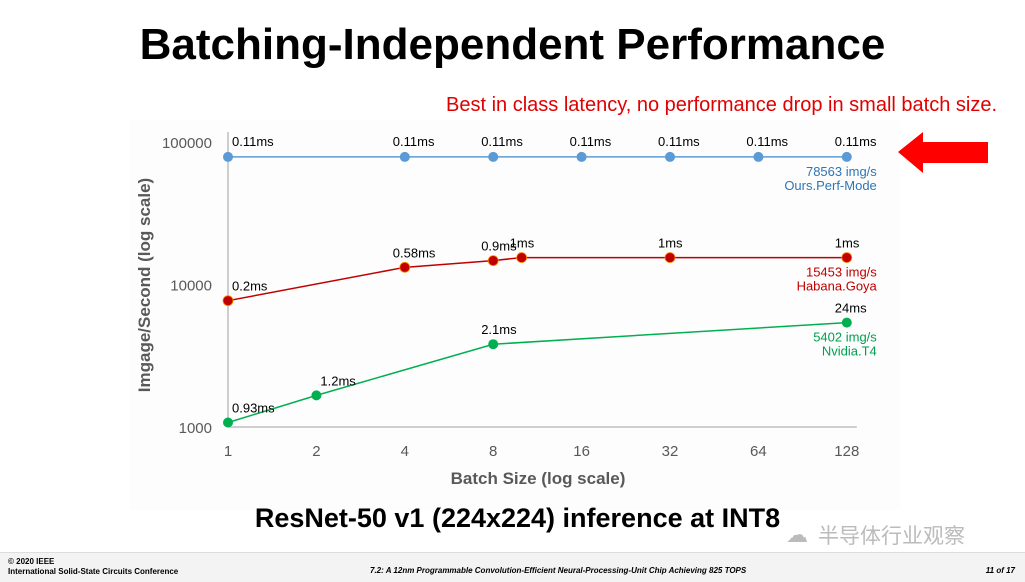  Describe the element at coordinates (837, 286) in the screenshot. I see `series-name-label: Habana.Goya` at that location.